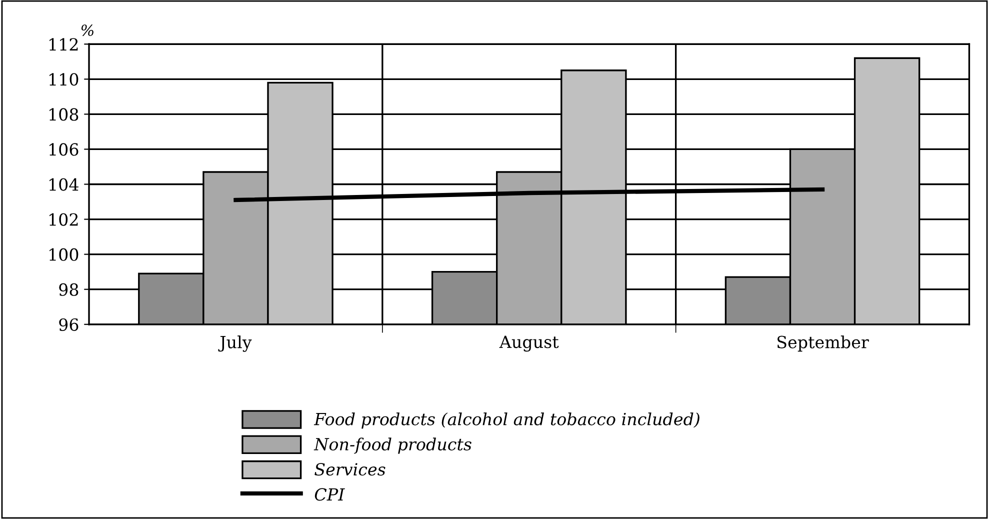 Image resolution: width=989 pixels, height=519 pixels. I want to click on legend-label: Food products (alcohol and tobacco included), so click(507, 420).